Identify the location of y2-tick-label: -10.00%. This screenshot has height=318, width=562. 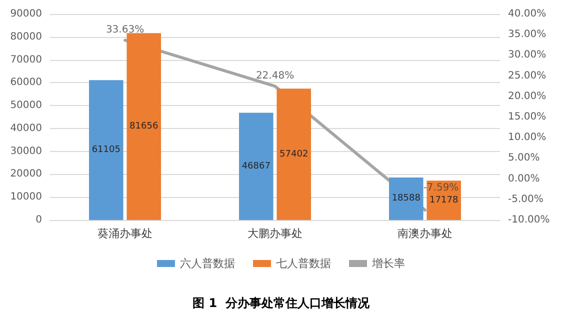
(529, 220).